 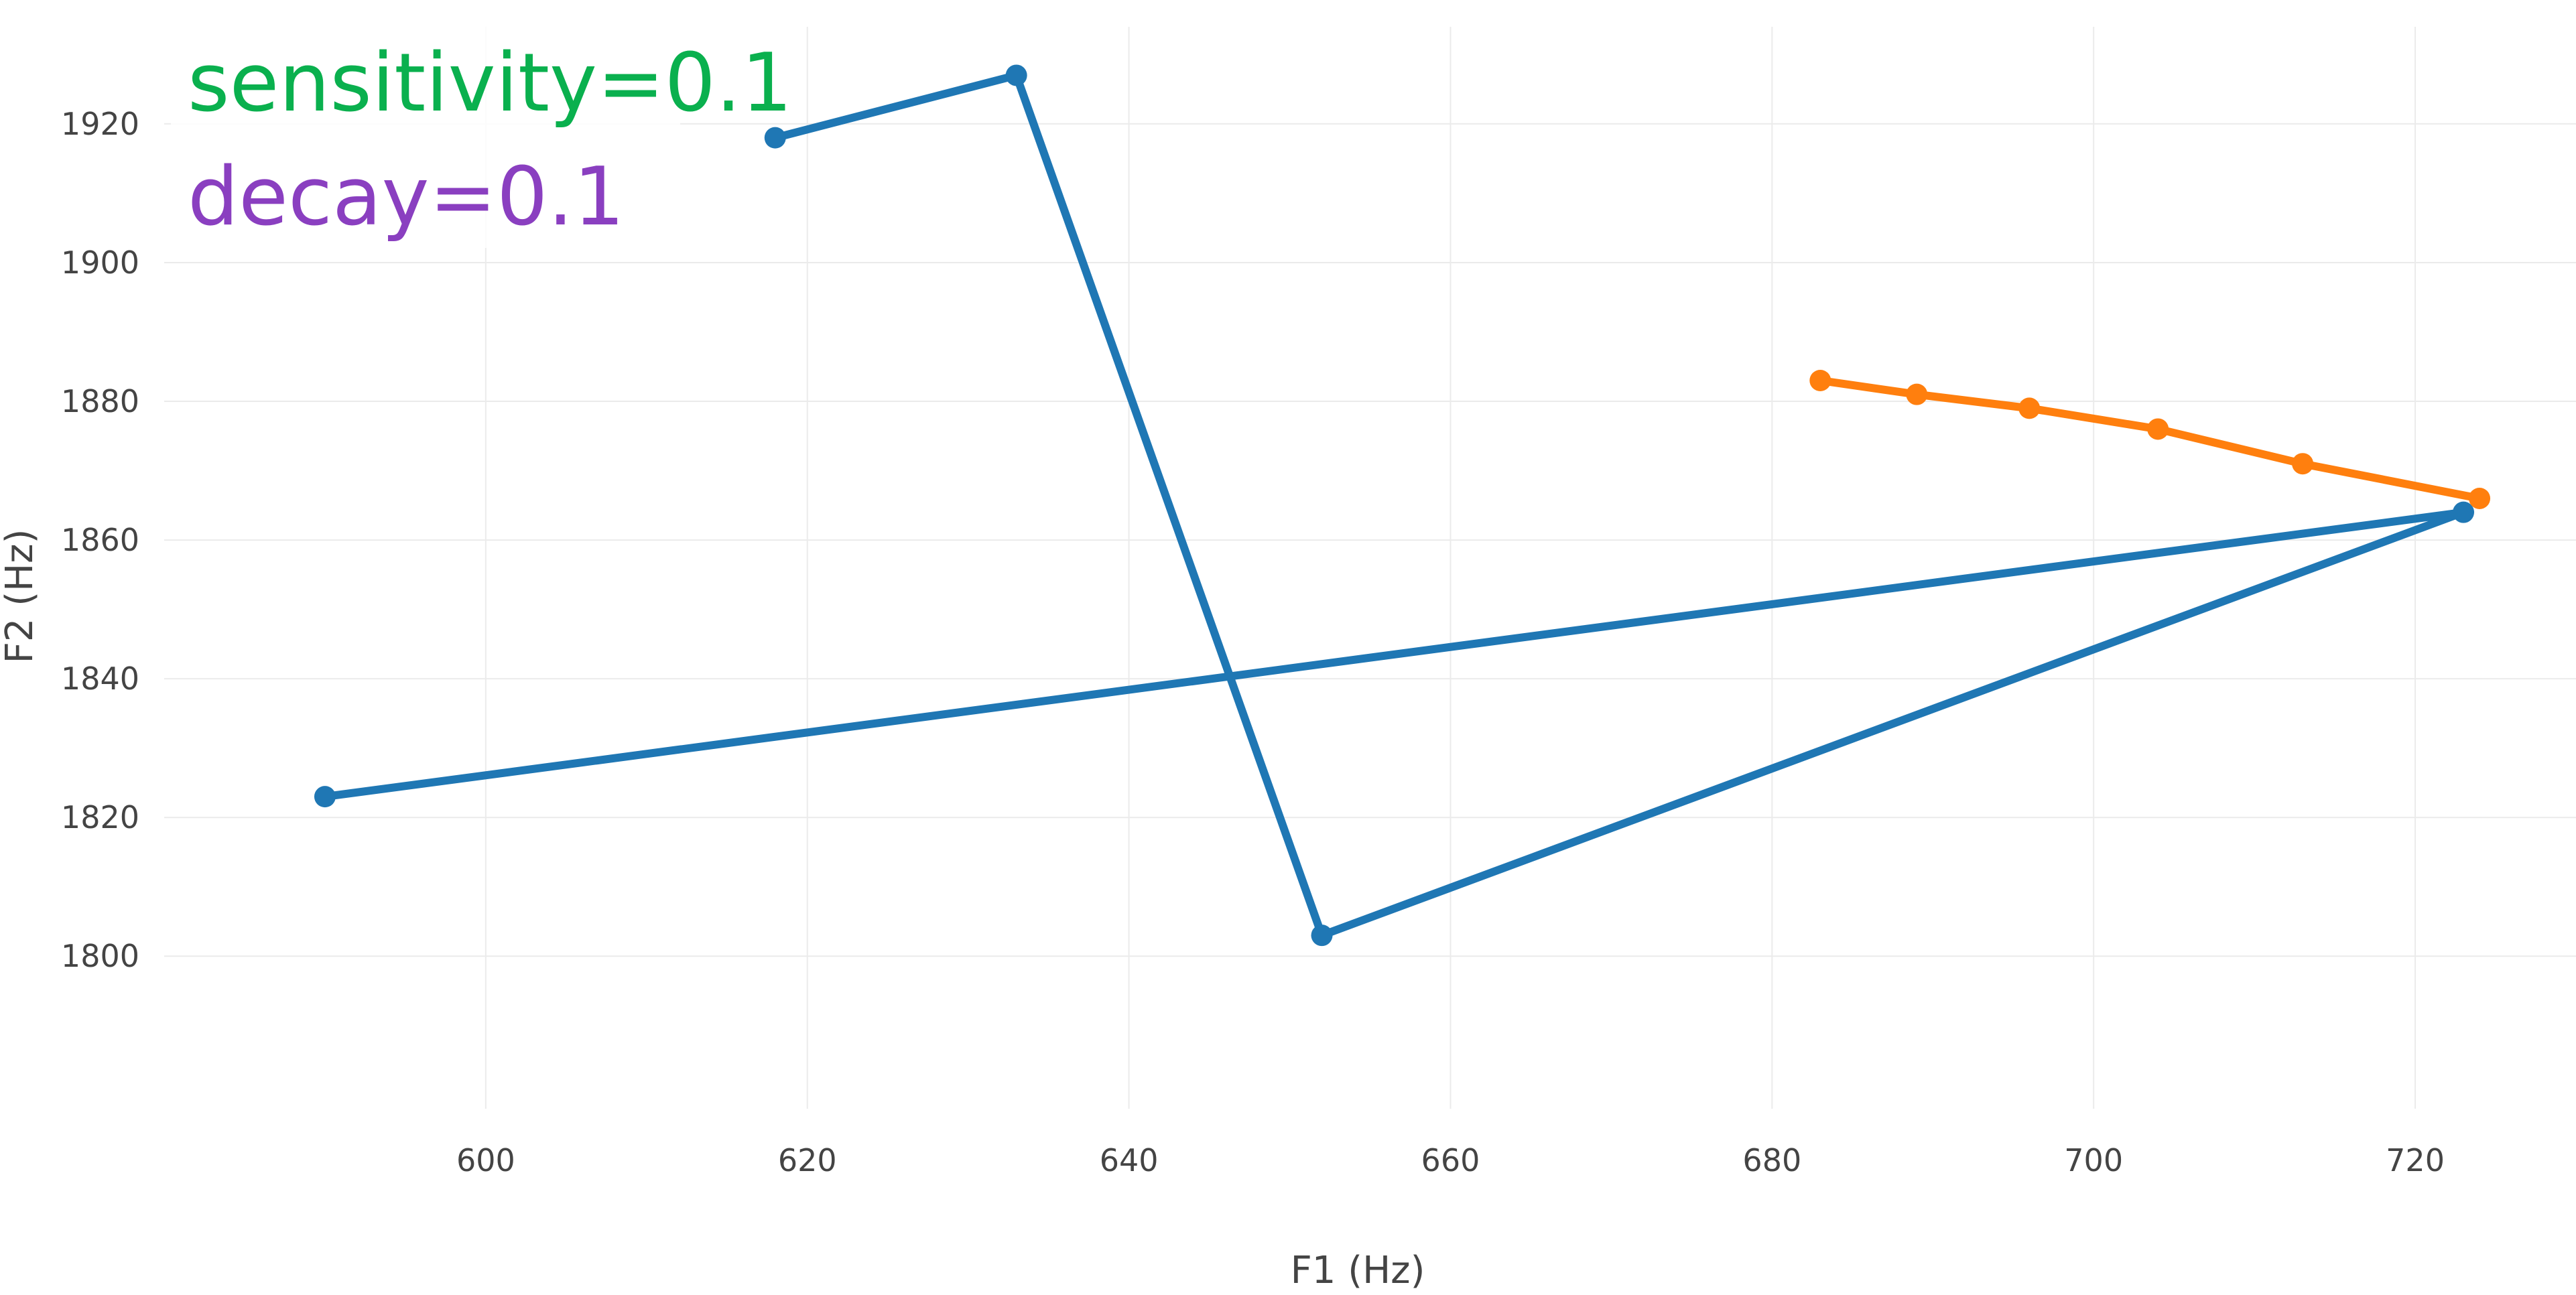 What do you see at coordinates (1771, 1160) in the screenshot?
I see `x-tick-label: 680` at bounding box center [1771, 1160].